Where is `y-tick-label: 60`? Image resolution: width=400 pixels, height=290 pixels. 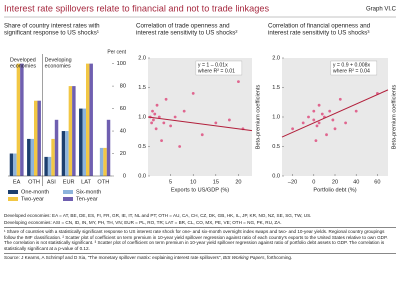
y-tick-label: 60 is located at coordinates (123, 109).